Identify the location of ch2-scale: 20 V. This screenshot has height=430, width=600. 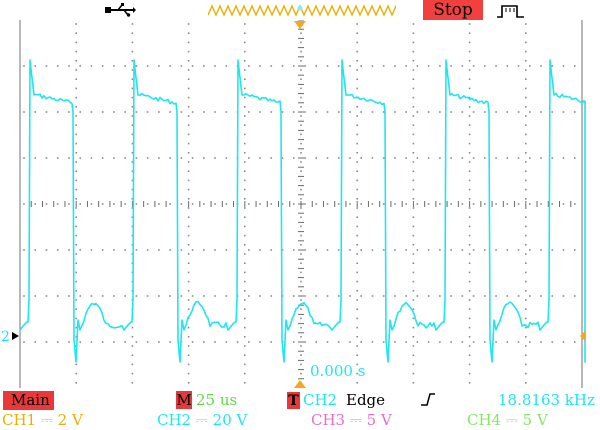
(230, 420).